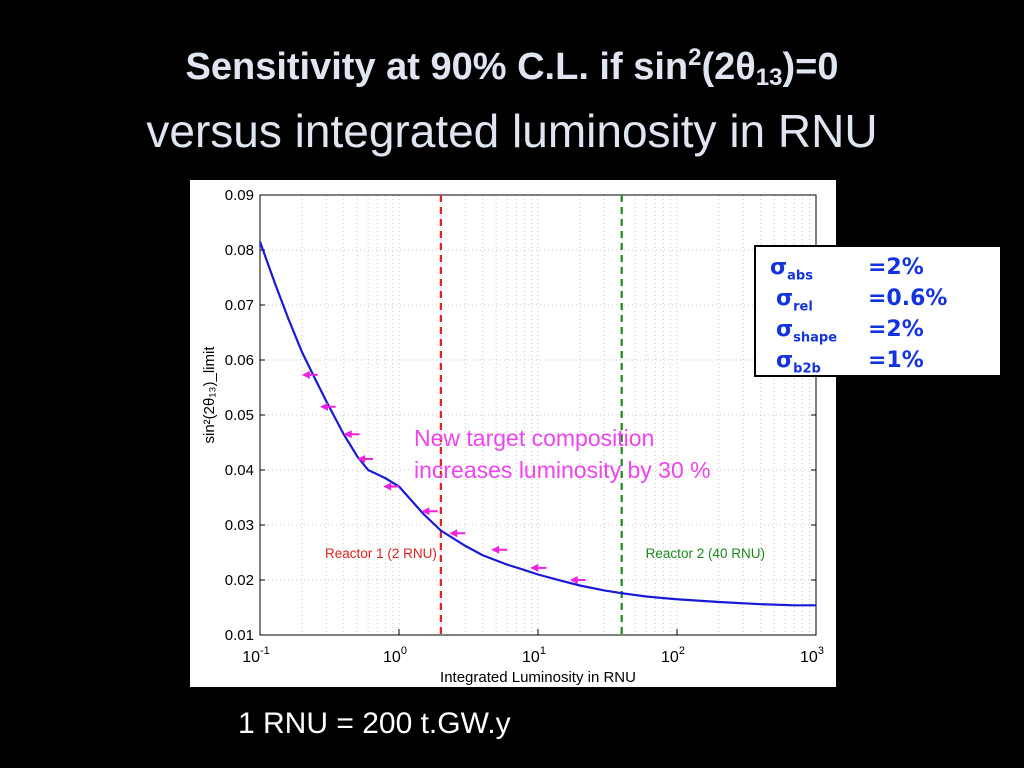 This screenshot has height=768, width=1024. I want to click on reactor1-label: Reactor 1 (2 RNU), so click(381, 553).